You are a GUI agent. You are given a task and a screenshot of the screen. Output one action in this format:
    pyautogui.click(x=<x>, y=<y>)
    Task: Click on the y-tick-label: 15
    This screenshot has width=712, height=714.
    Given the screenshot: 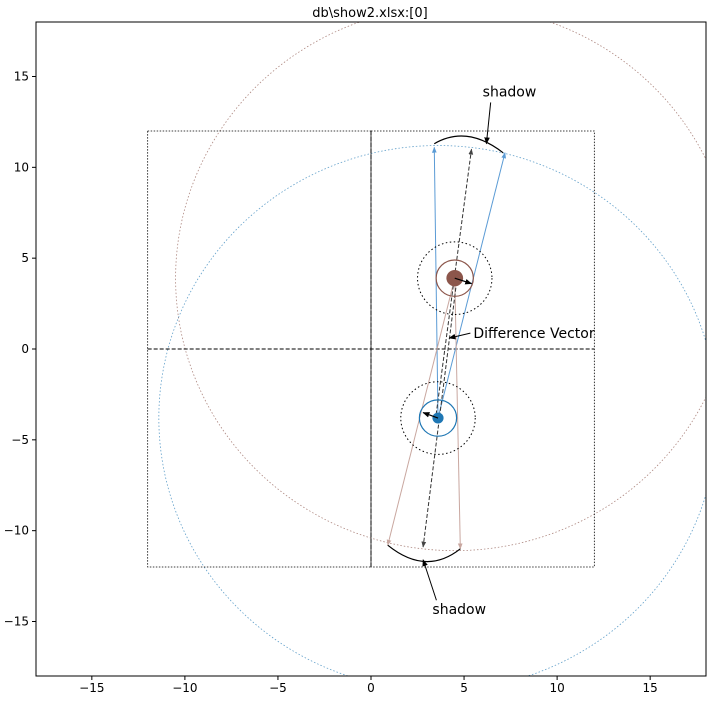 What is the action you would take?
    pyautogui.click(x=21, y=77)
    